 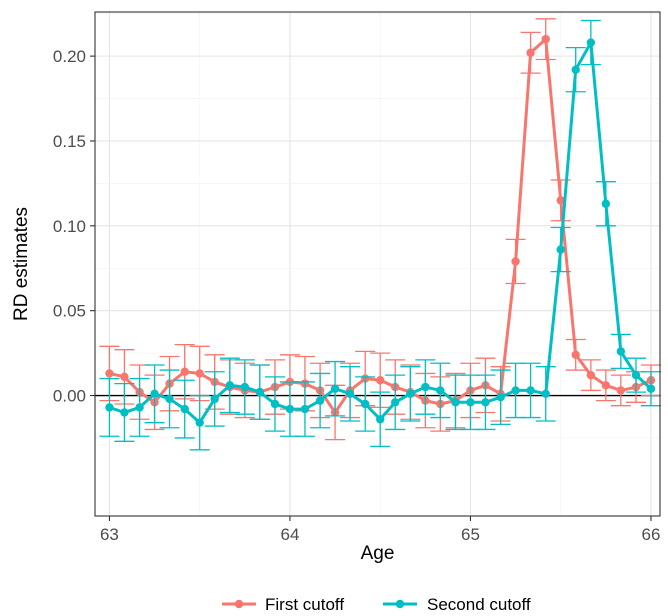 I want to click on x-axis-ticks: 63 64 65 66, so click(x=380, y=530).